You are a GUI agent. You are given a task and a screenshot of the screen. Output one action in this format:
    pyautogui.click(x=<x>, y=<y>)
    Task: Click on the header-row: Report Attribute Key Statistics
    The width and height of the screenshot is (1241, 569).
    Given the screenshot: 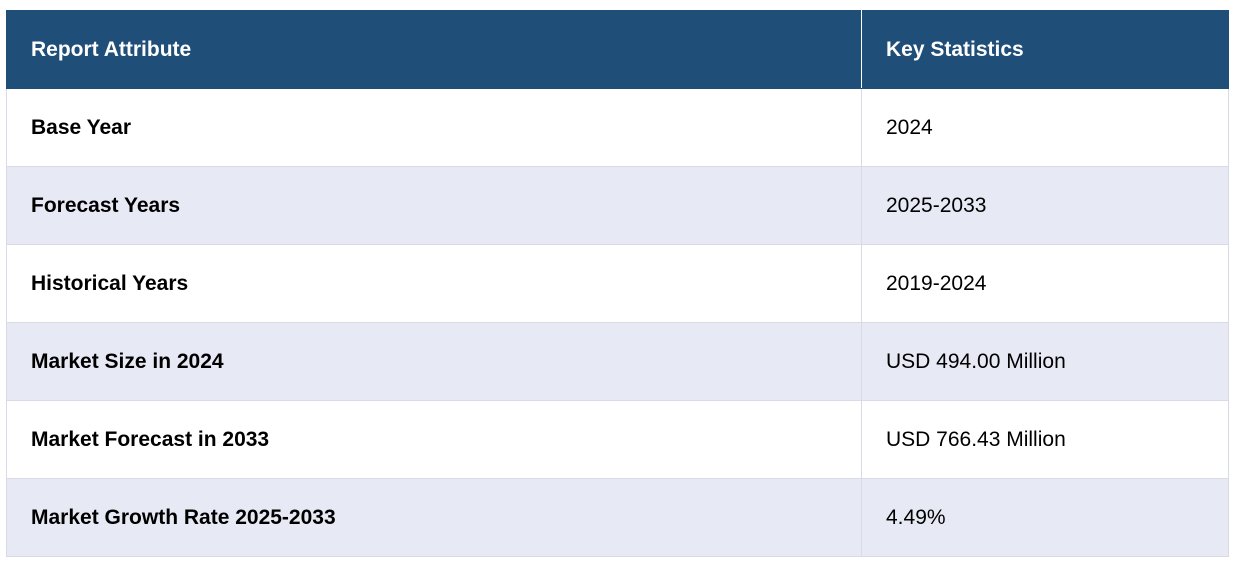 What is the action you would take?
    pyautogui.click(x=617, y=49)
    